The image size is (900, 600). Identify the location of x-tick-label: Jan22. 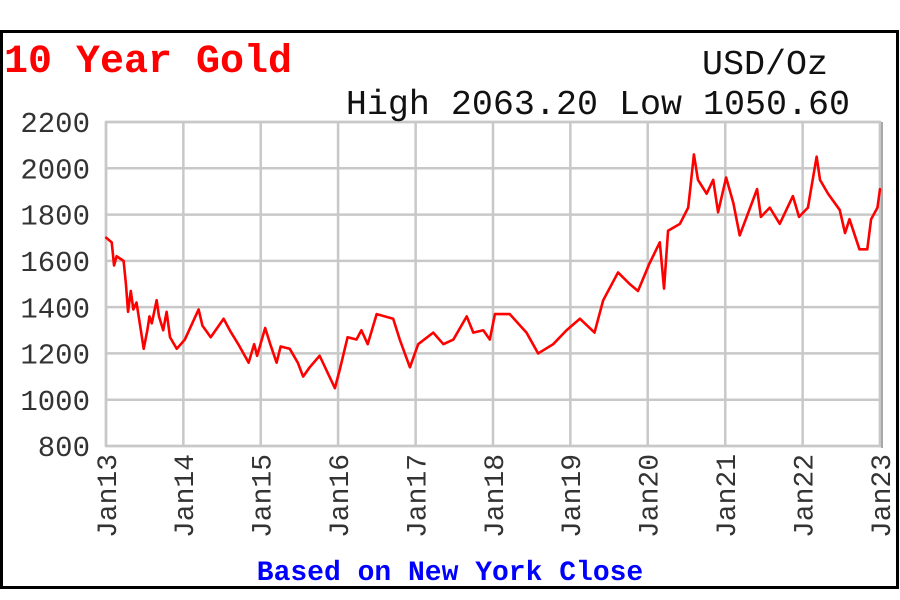
(806, 496).